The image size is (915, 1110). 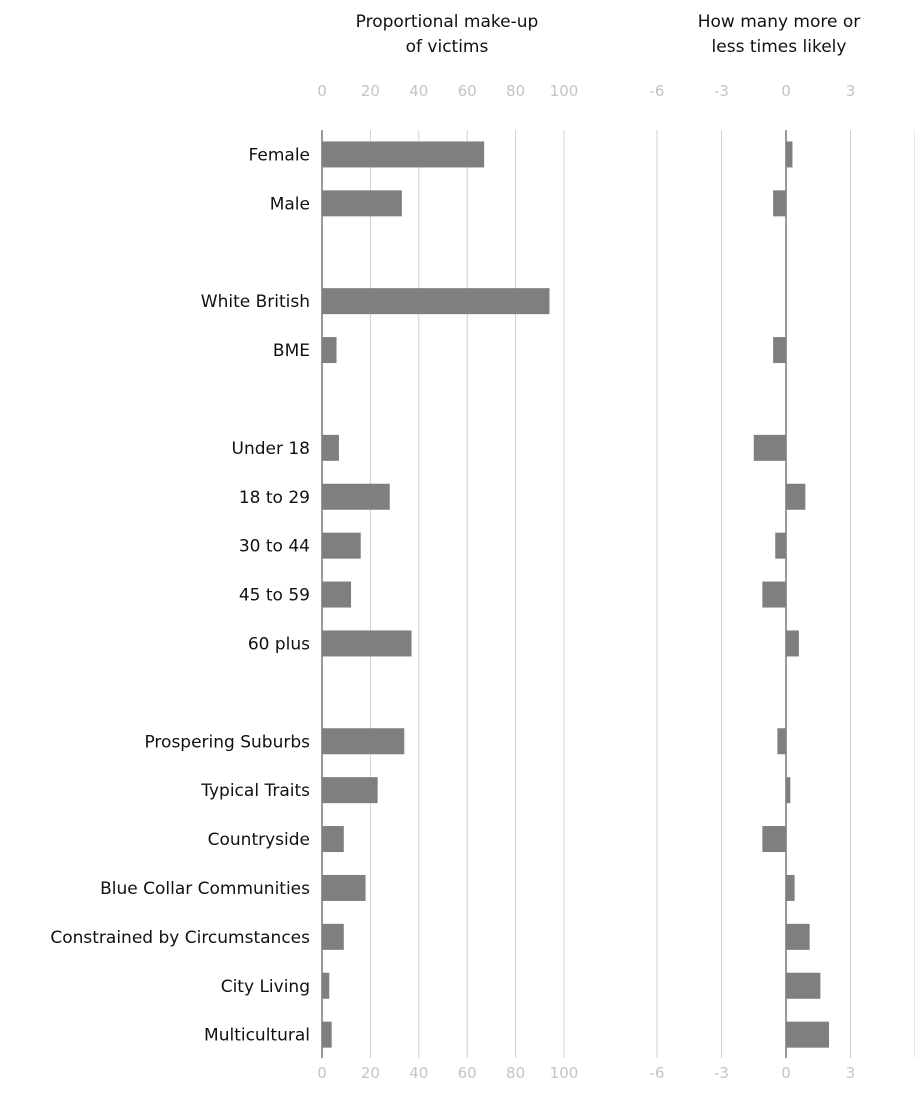 What do you see at coordinates (779, 22) in the screenshot?
I see `right-title-line-1: How many more or` at bounding box center [779, 22].